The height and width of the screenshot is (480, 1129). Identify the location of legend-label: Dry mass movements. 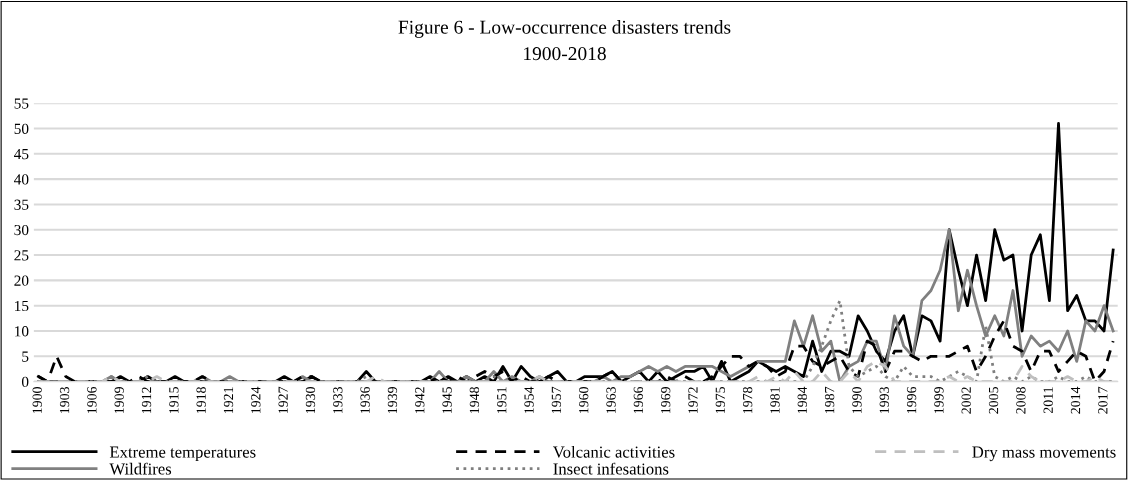
(1044, 454).